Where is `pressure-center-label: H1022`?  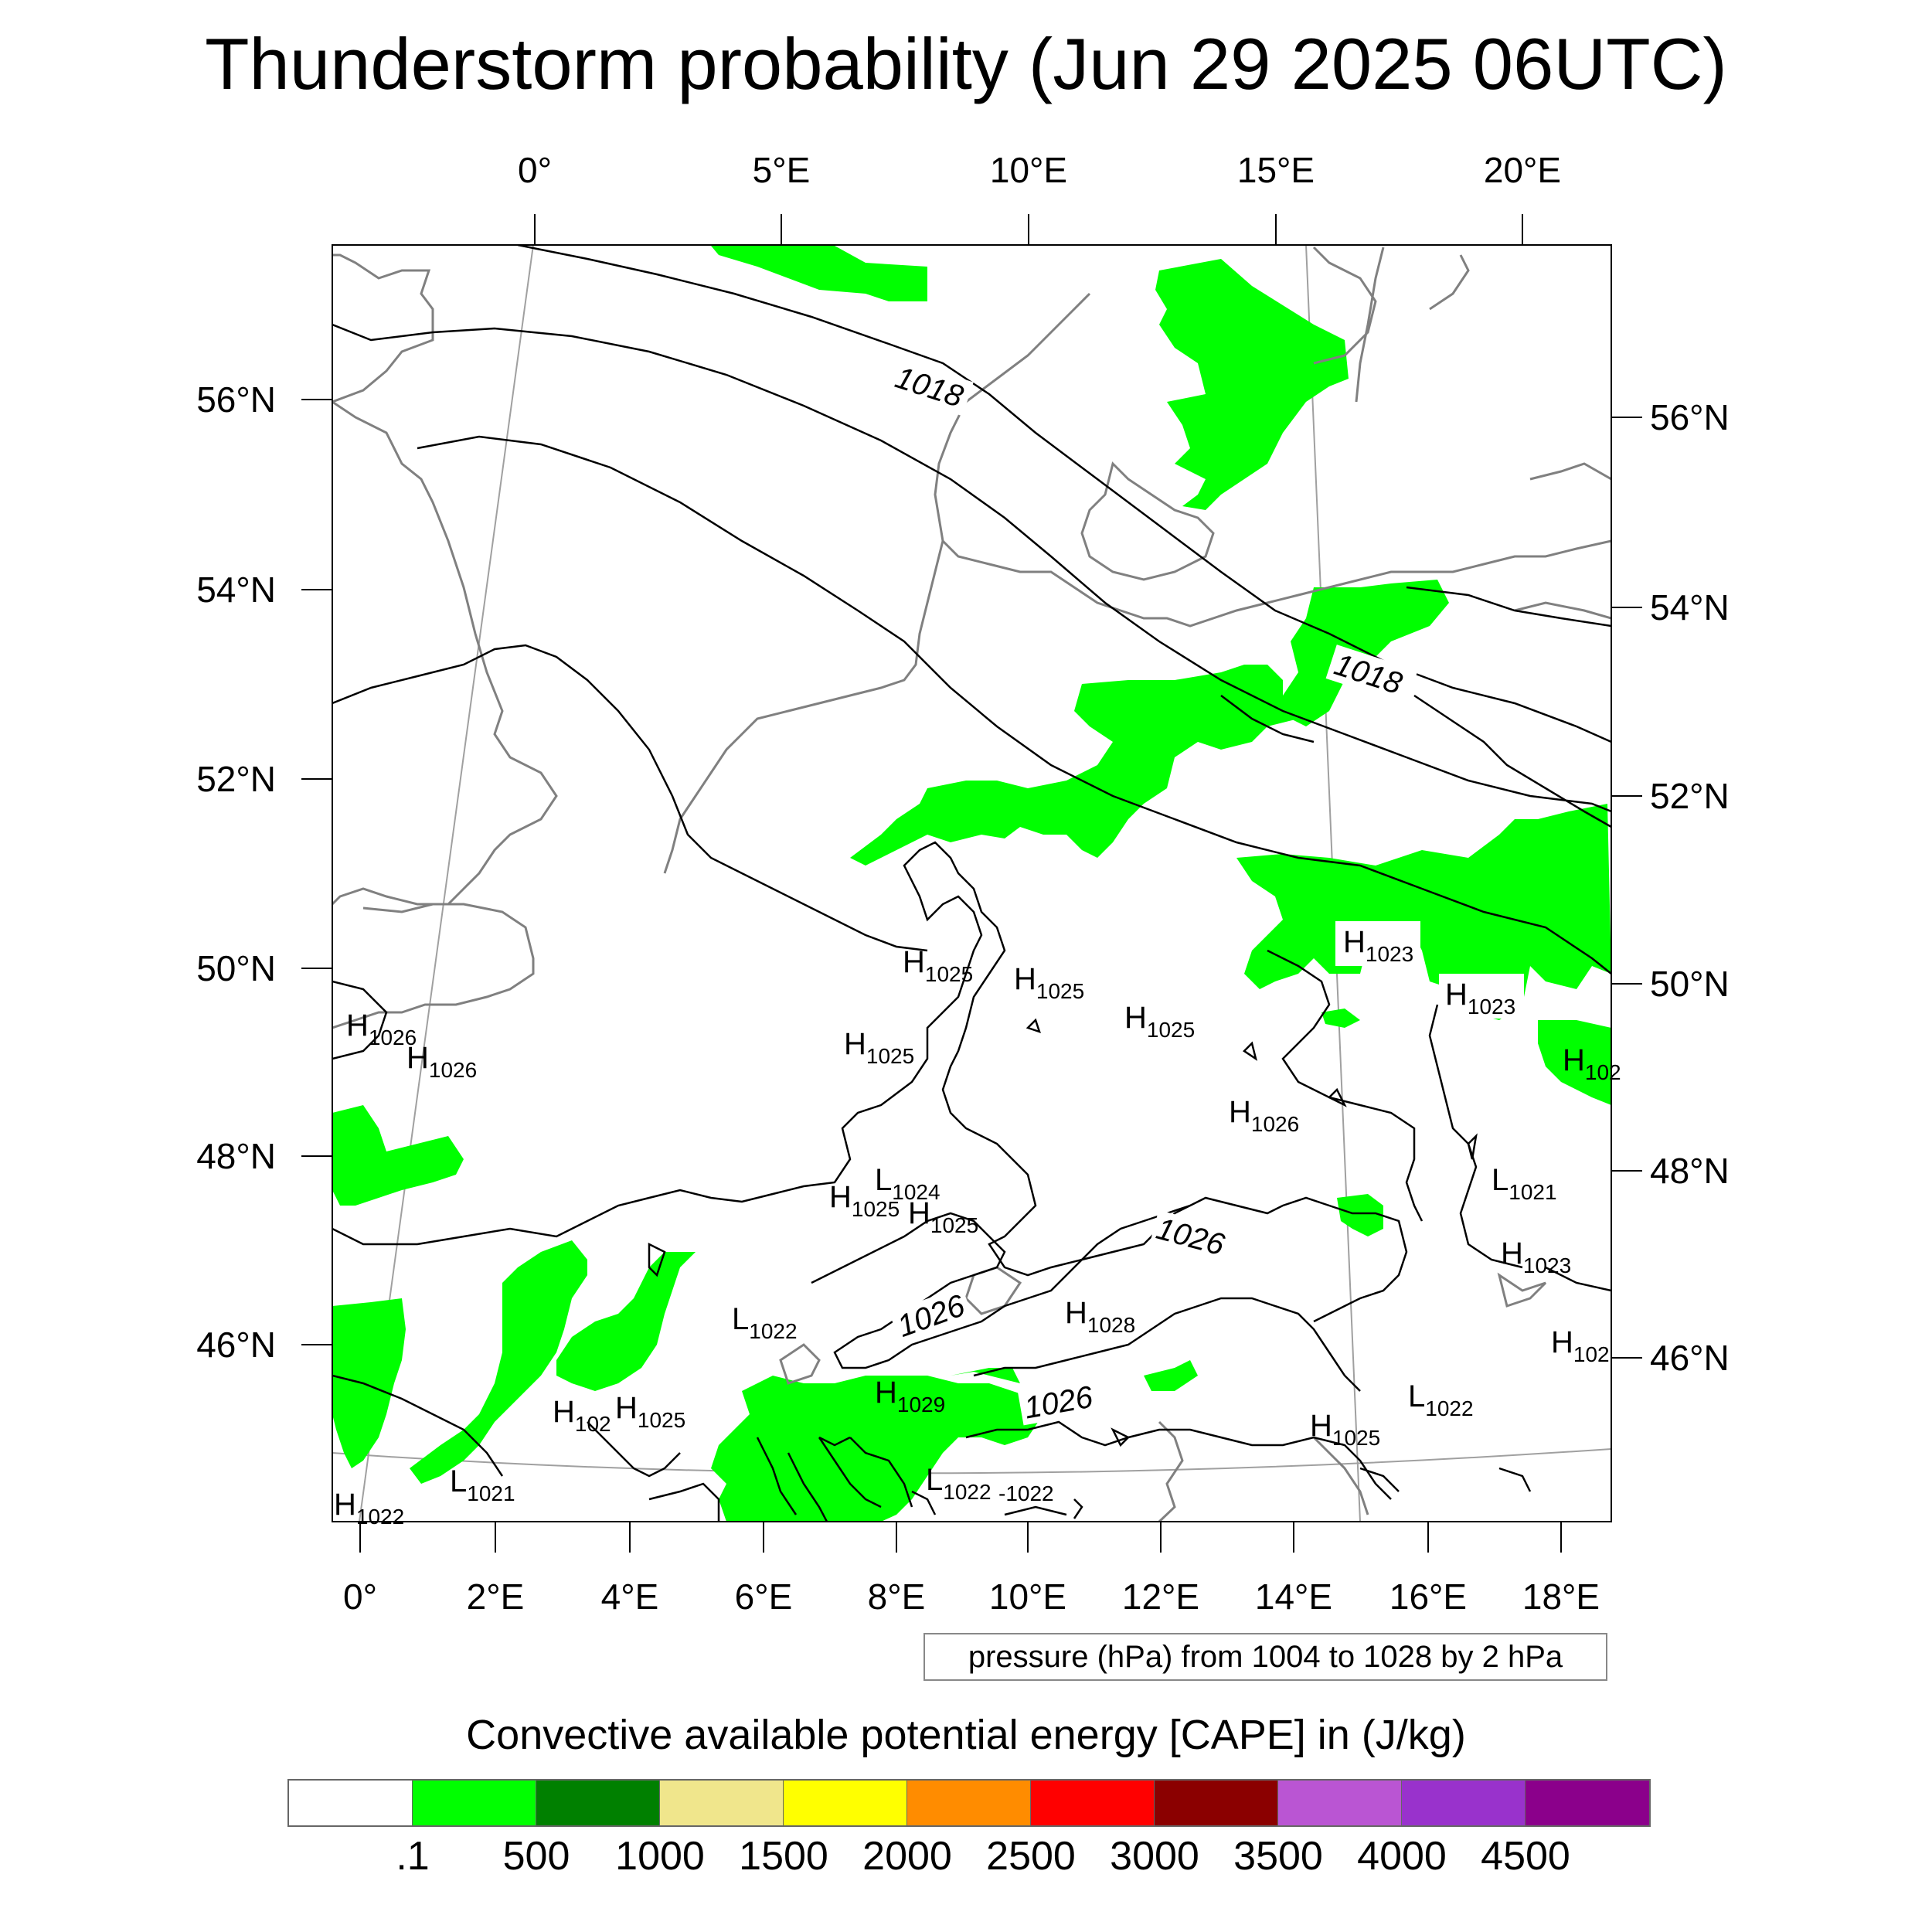
pressure-center-label: H1022 is located at coordinates (369, 1509).